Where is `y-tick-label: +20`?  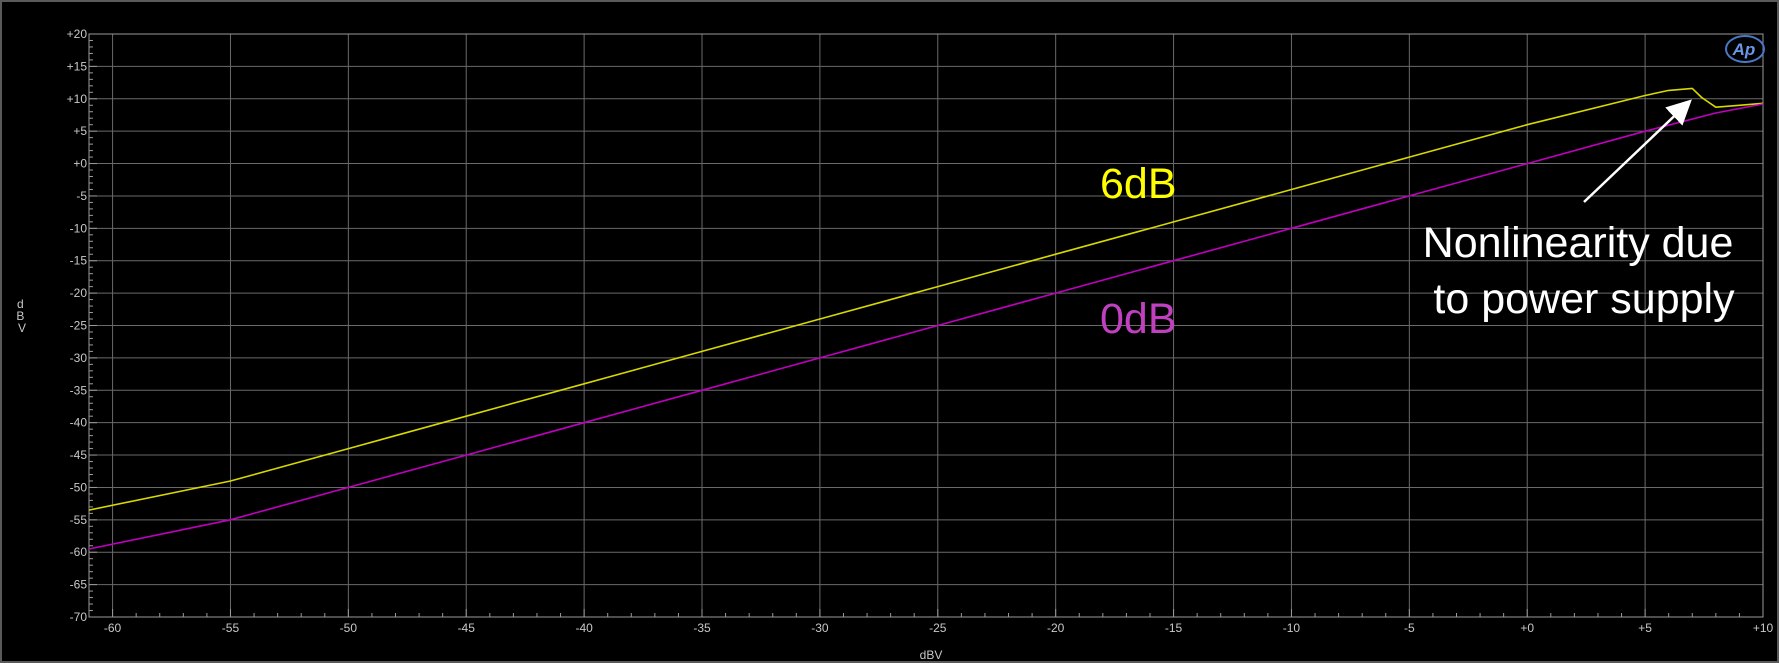 y-tick-label: +20 is located at coordinates (77, 34).